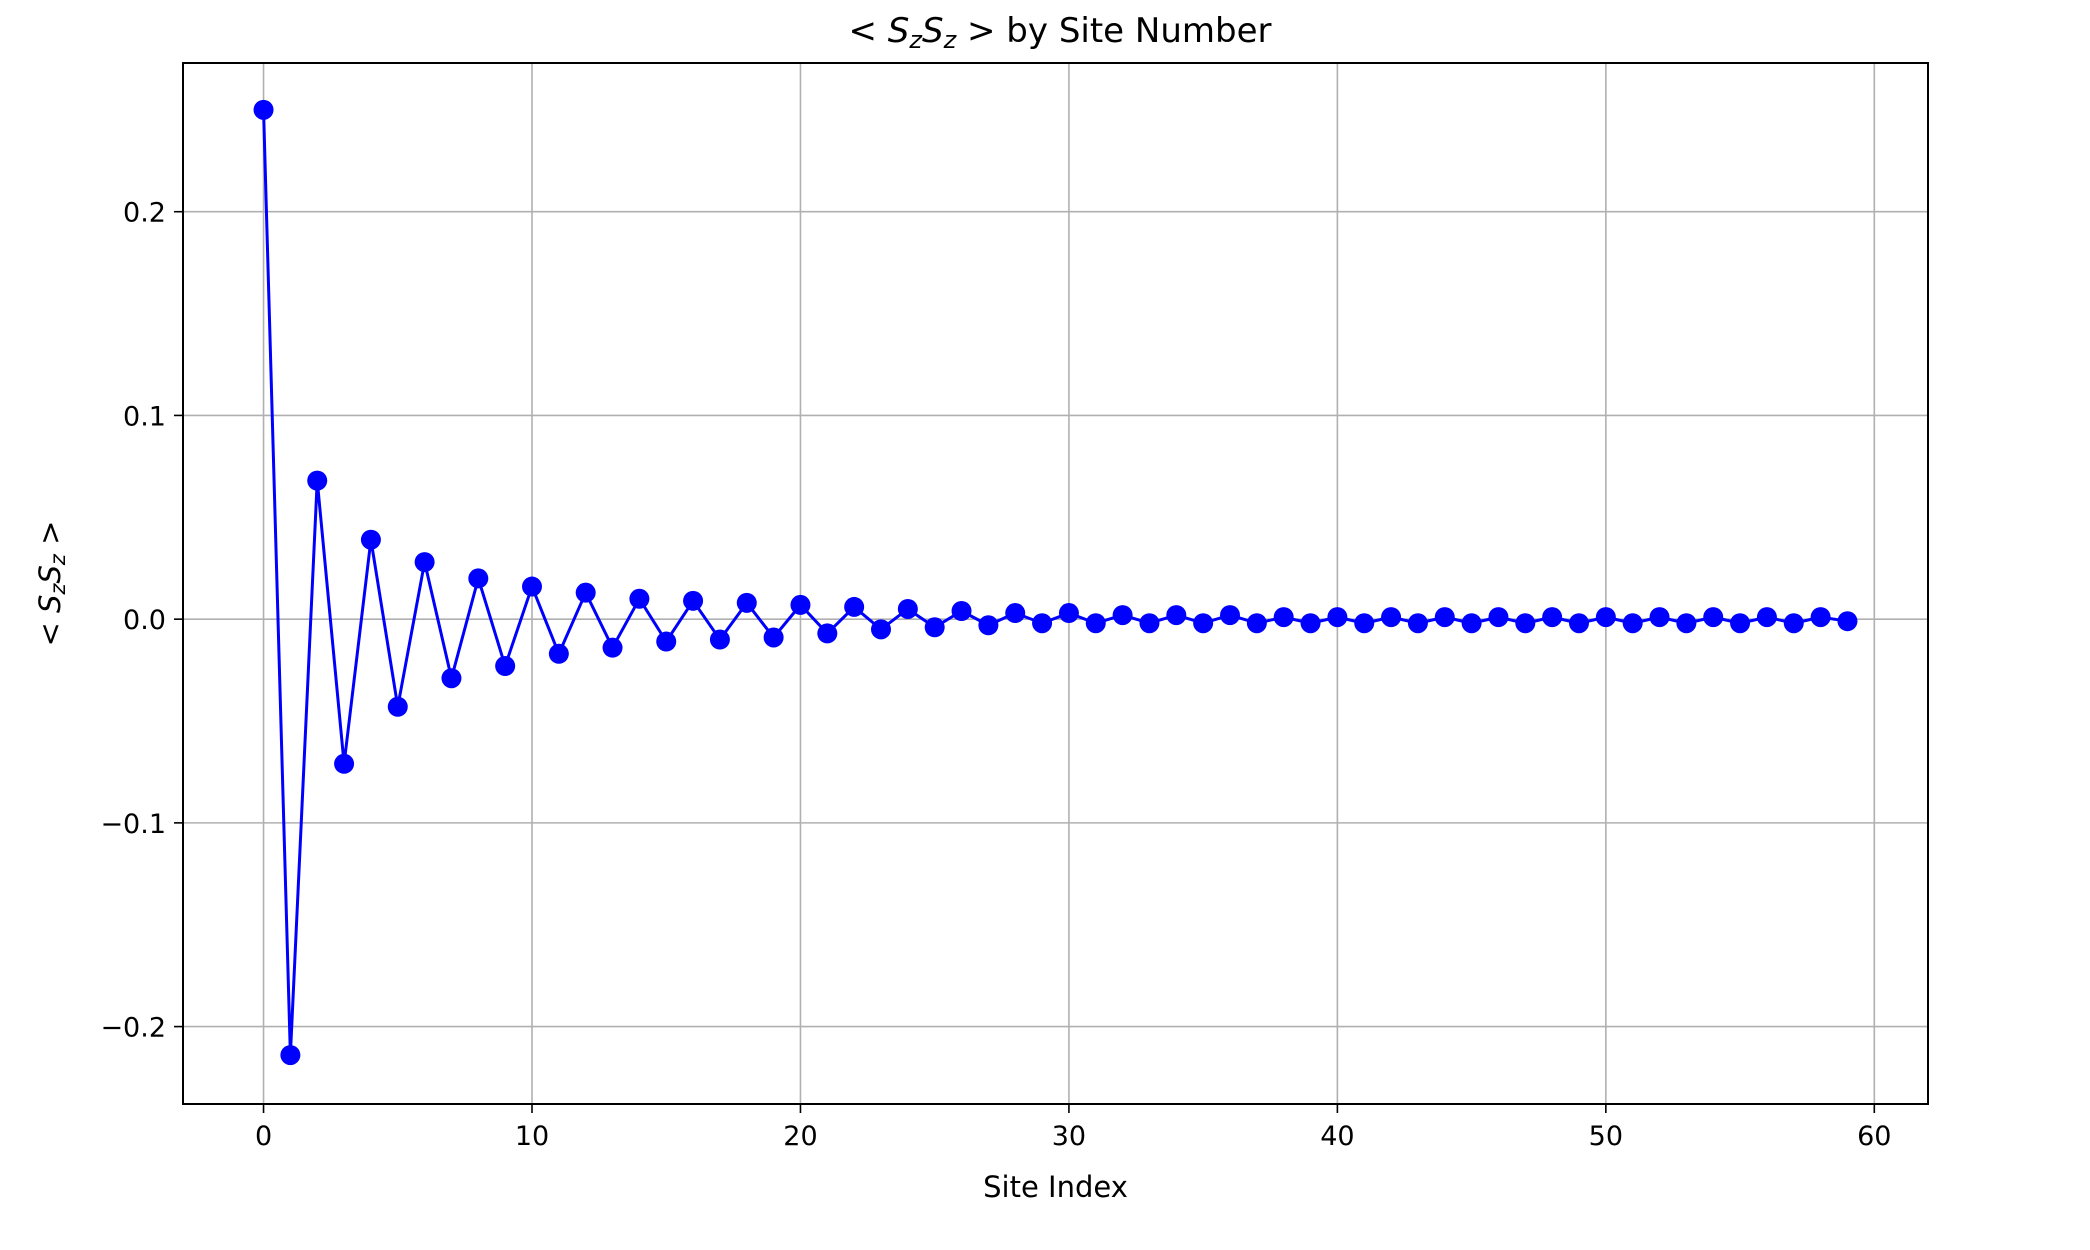 This screenshot has height=1250, width=2090. I want to click on chart-title: < SzSz > by Site Number, so click(1060, 32).